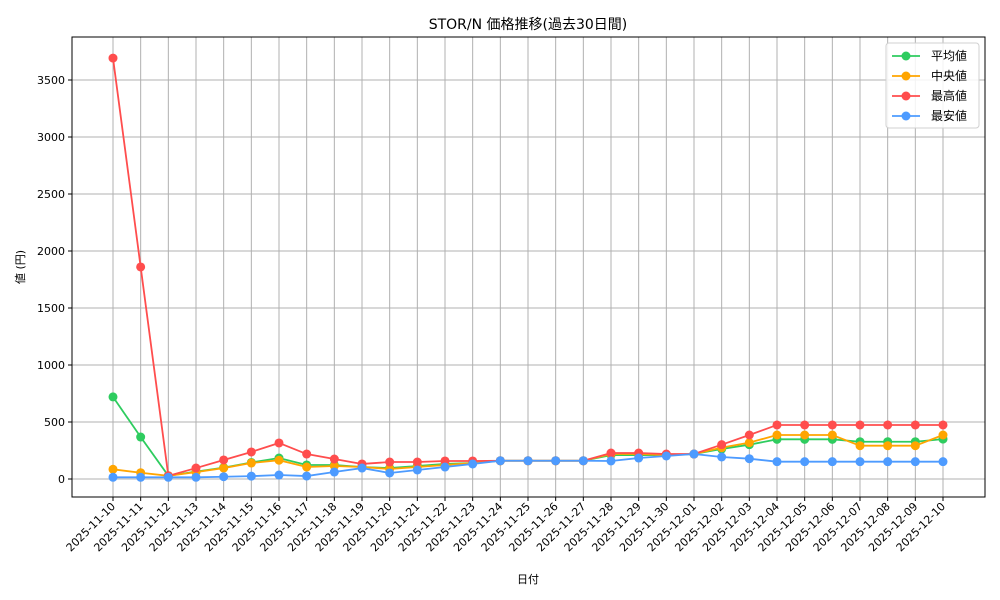 The image size is (1000, 600). Describe the element at coordinates (949, 95) in the screenshot. I see `legend-label: 最高値` at that location.